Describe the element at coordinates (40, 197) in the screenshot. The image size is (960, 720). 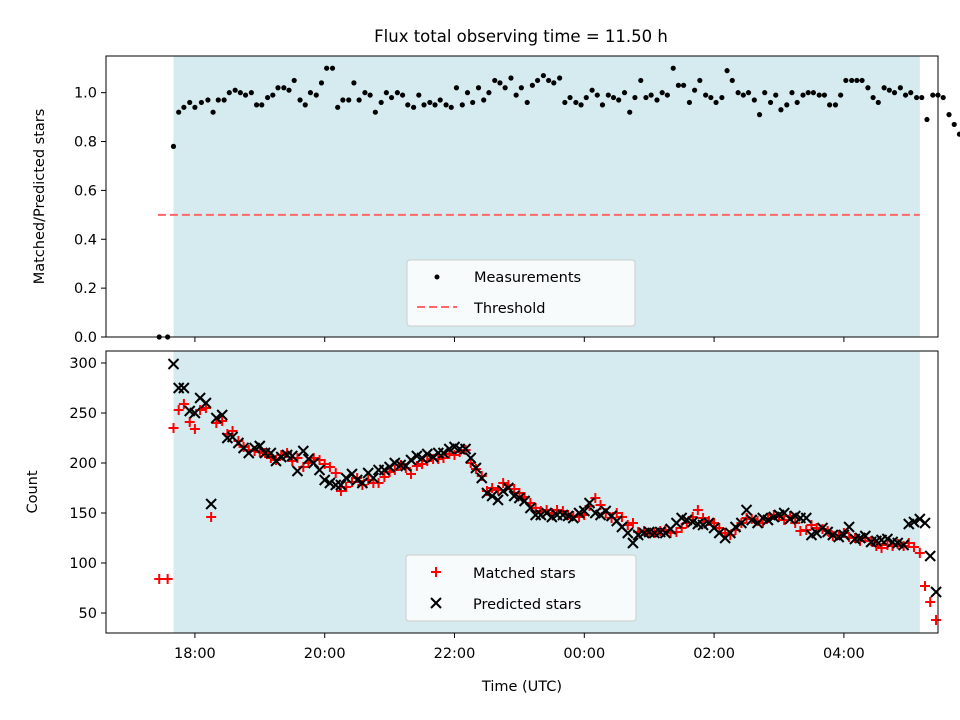
I see `ratio-y-axis-label: Matched/Predicted stars` at that location.